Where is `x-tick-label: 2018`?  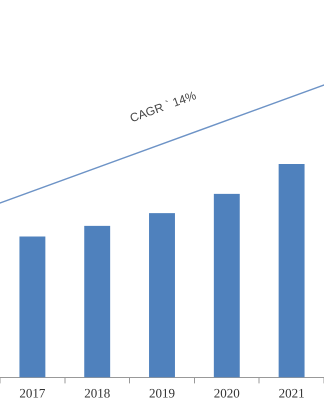
x-tick-label: 2018 is located at coordinates (97, 393).